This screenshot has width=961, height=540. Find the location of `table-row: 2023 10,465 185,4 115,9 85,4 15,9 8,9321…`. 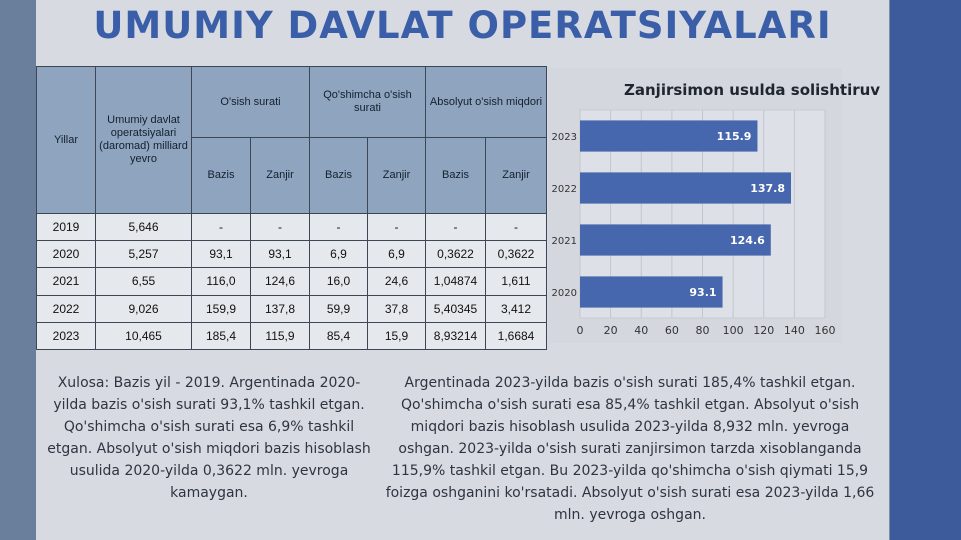

table-row: 2023 10,465 185,4 115,9 85,4 15,9 8,9321… is located at coordinates (291, 336).